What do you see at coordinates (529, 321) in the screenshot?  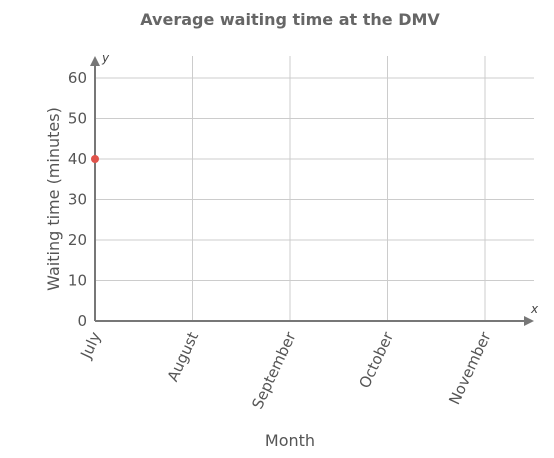 I see `x-axis-arrow` at bounding box center [529, 321].